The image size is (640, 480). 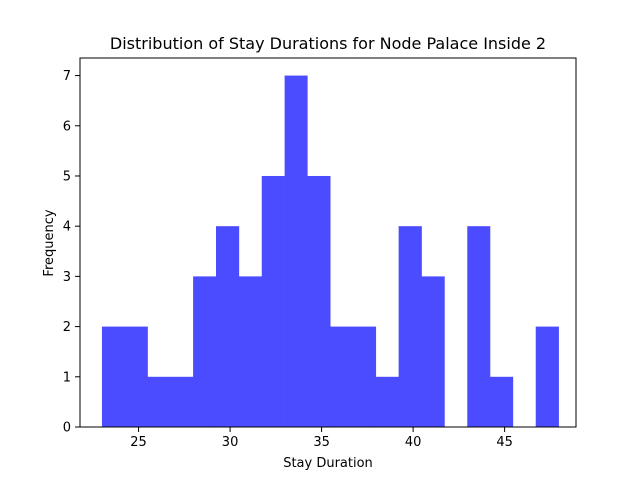 I want to click on y-tick-label: 4, so click(x=67, y=227).